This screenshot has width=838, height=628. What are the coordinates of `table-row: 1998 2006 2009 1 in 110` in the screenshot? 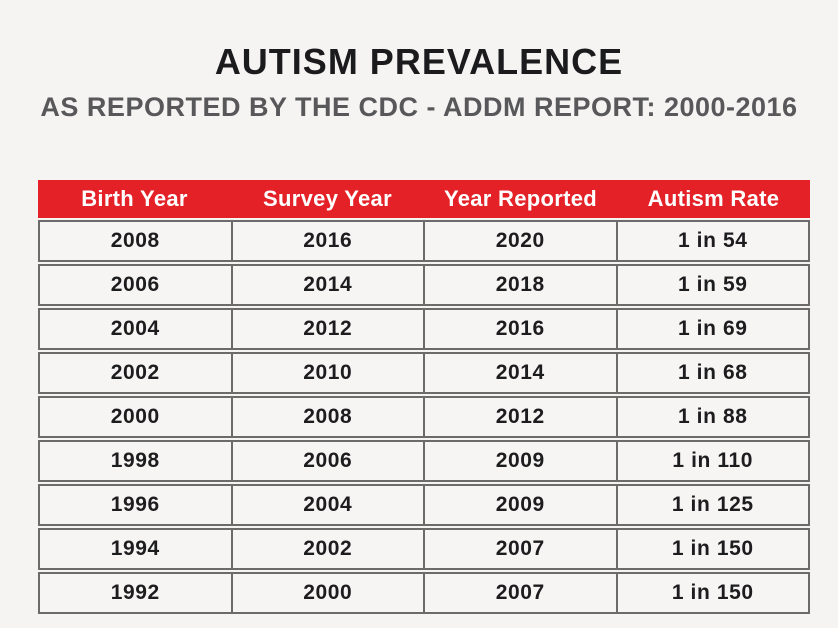 It's located at (424, 461).